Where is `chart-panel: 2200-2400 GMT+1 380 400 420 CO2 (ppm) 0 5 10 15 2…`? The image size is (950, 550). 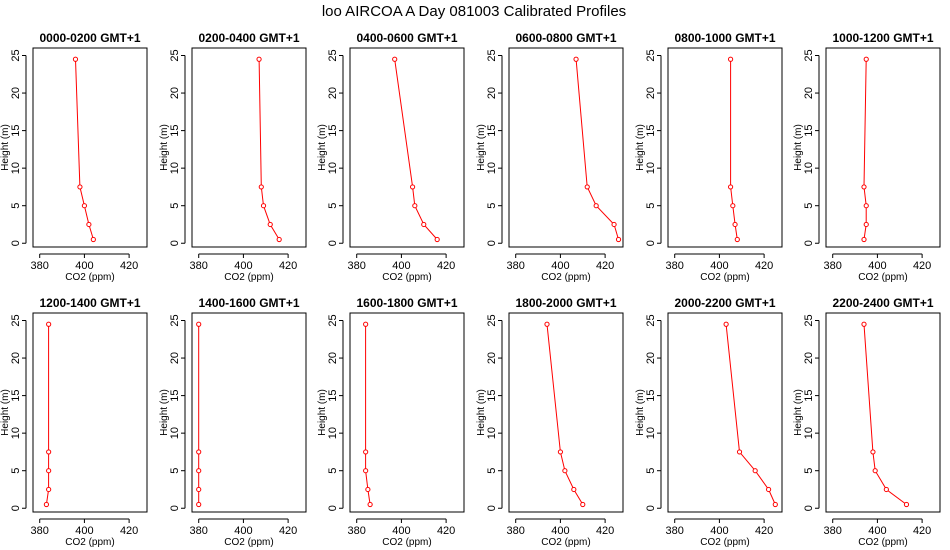 chart-panel: 2200-2400 GMT+1 380 400 420 CO2 (ppm) 0 5 10 15 2… is located at coordinates (867, 422).